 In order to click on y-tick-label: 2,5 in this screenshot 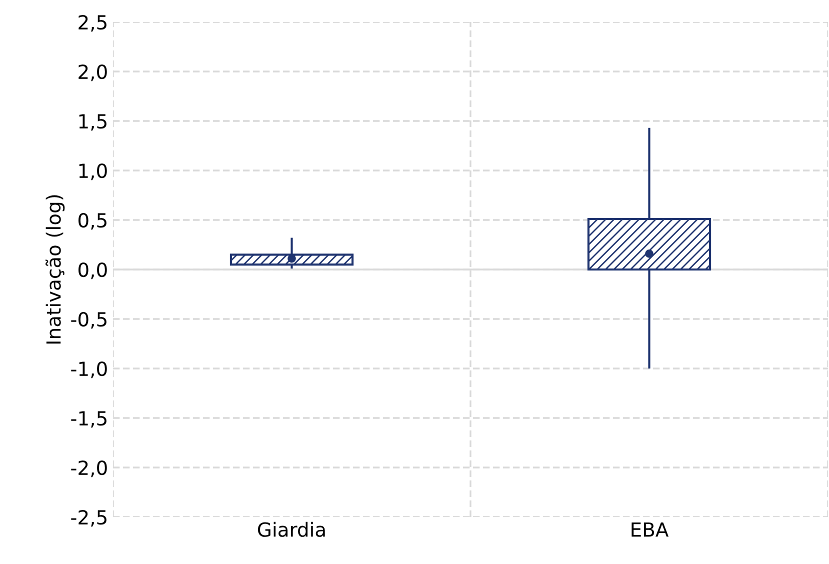, I will do `click(92, 23)`.